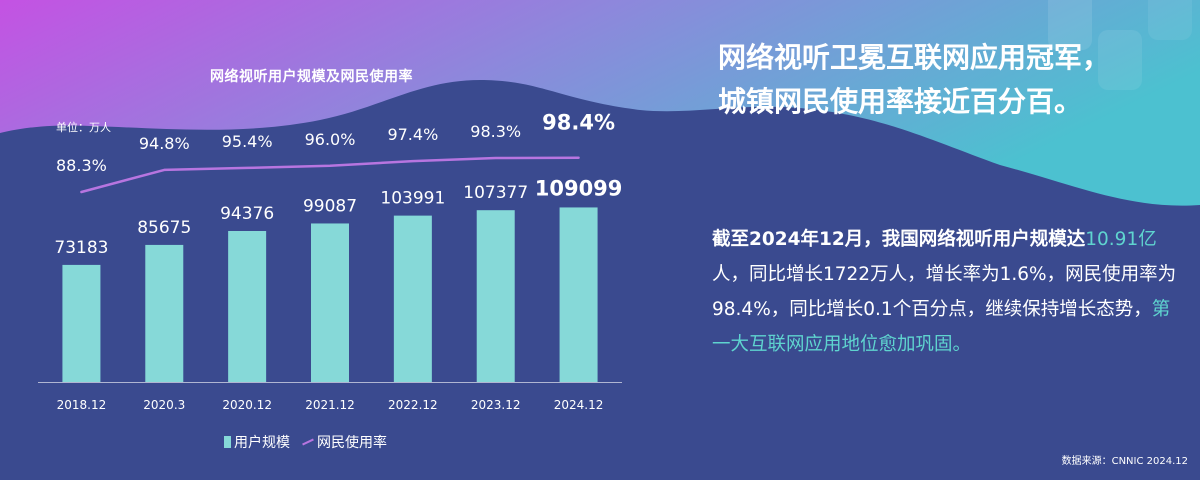  Describe the element at coordinates (164, 143) in the screenshot. I see `rate-value-label: 94.8%` at that location.